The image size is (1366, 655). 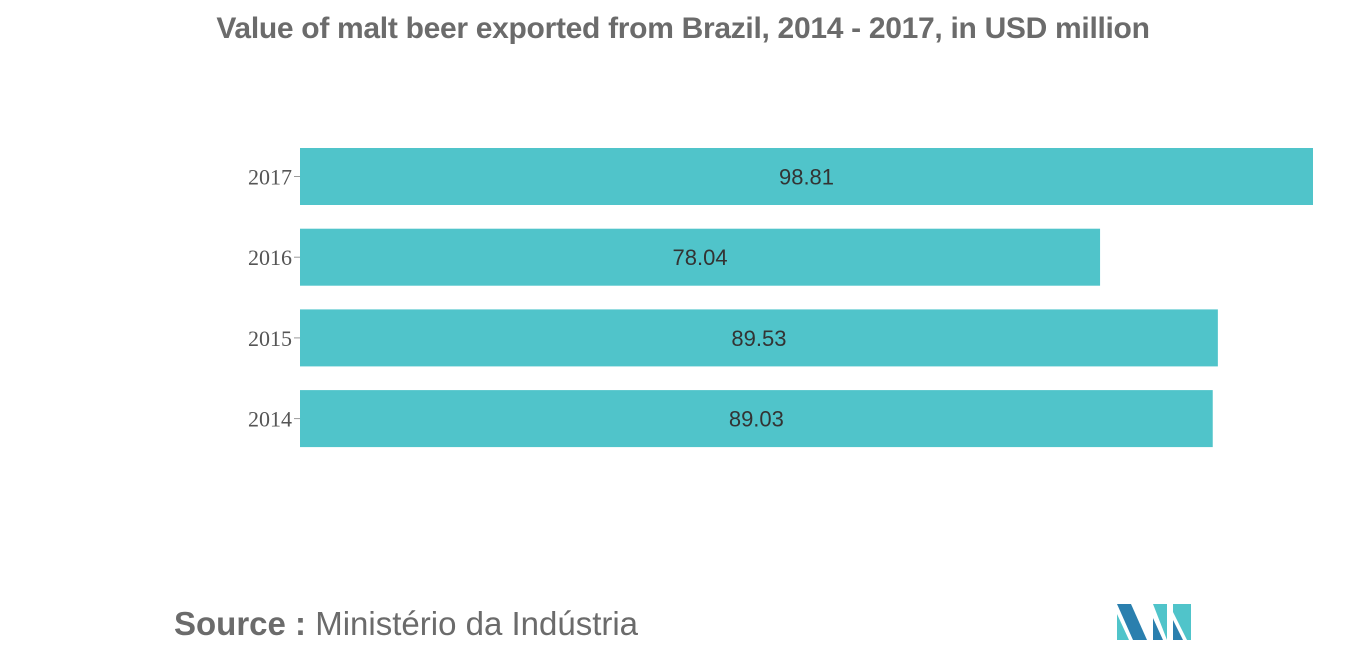 I want to click on data-label-2015: 89.53, so click(x=758, y=338).